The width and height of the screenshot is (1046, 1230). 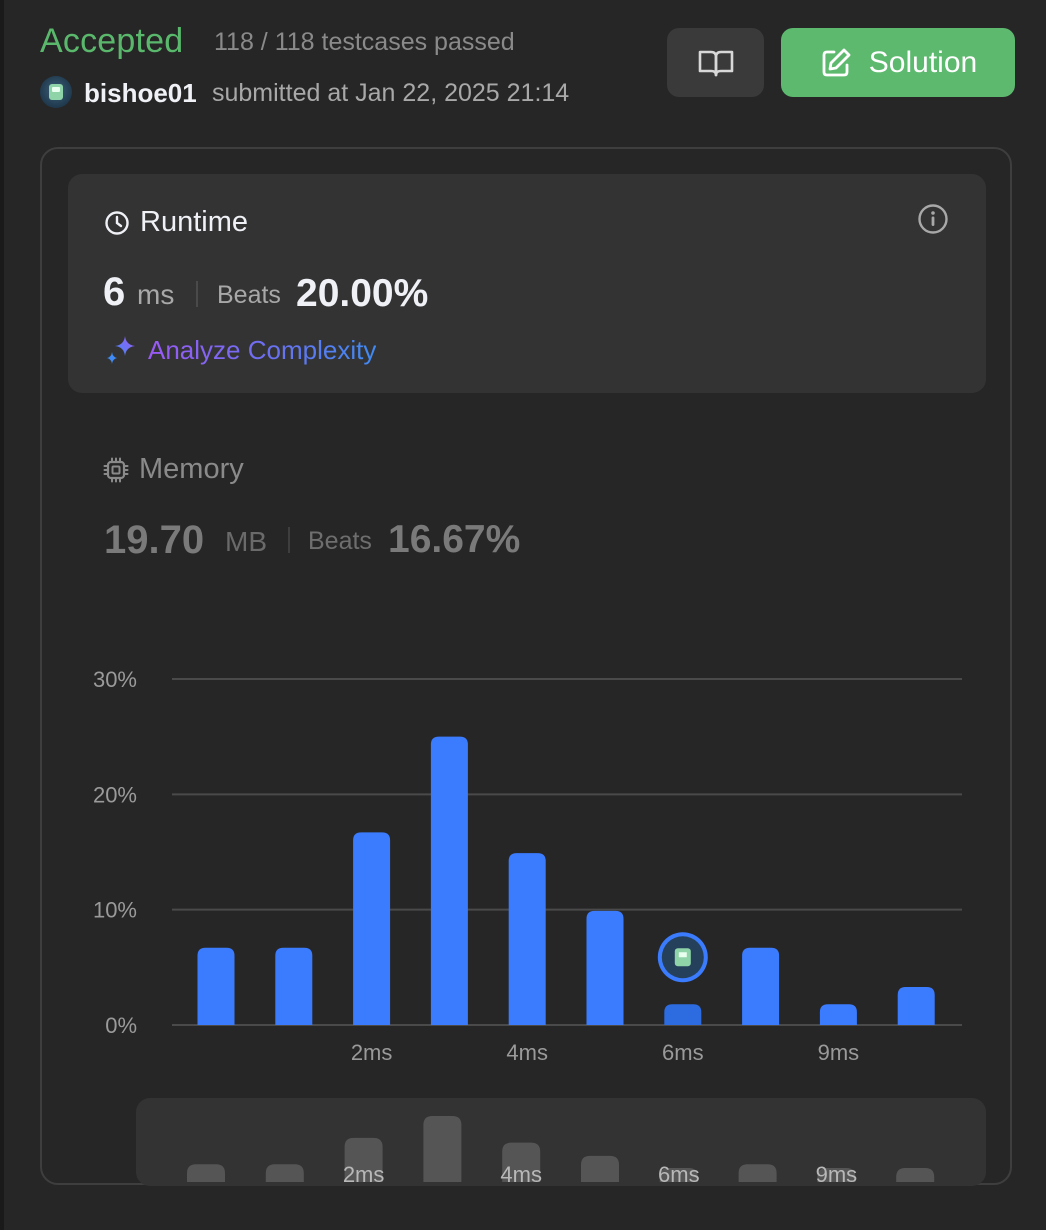 What do you see at coordinates (121, 350) in the screenshot?
I see `sparkle-icon` at bounding box center [121, 350].